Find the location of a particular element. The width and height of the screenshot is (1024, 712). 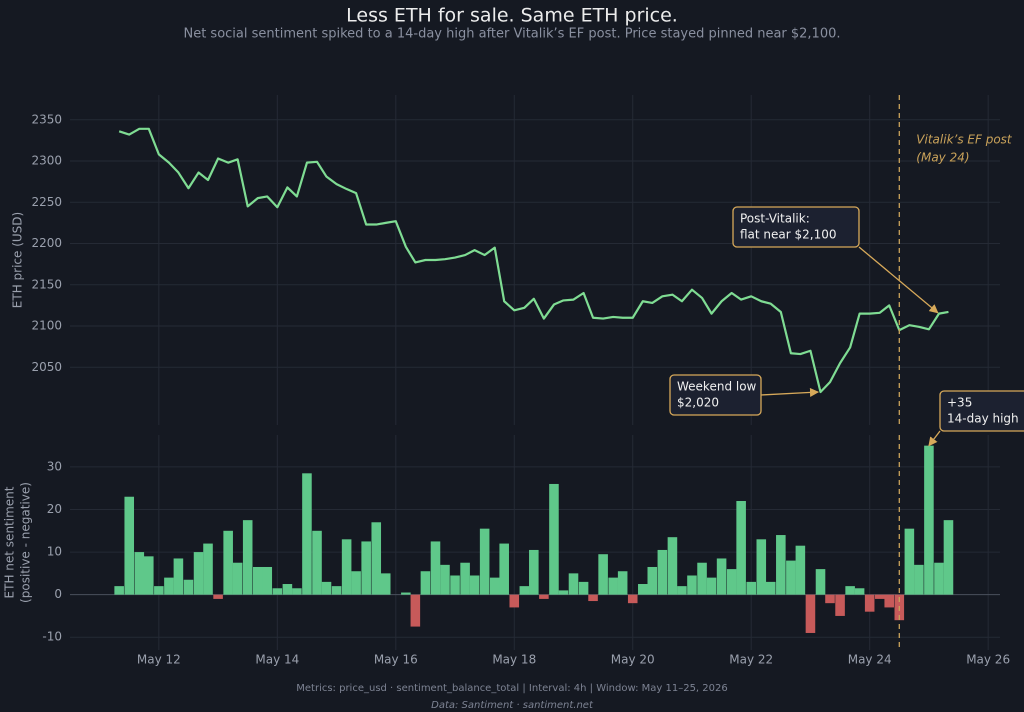

y-tick-label: -10 is located at coordinates (52, 637).